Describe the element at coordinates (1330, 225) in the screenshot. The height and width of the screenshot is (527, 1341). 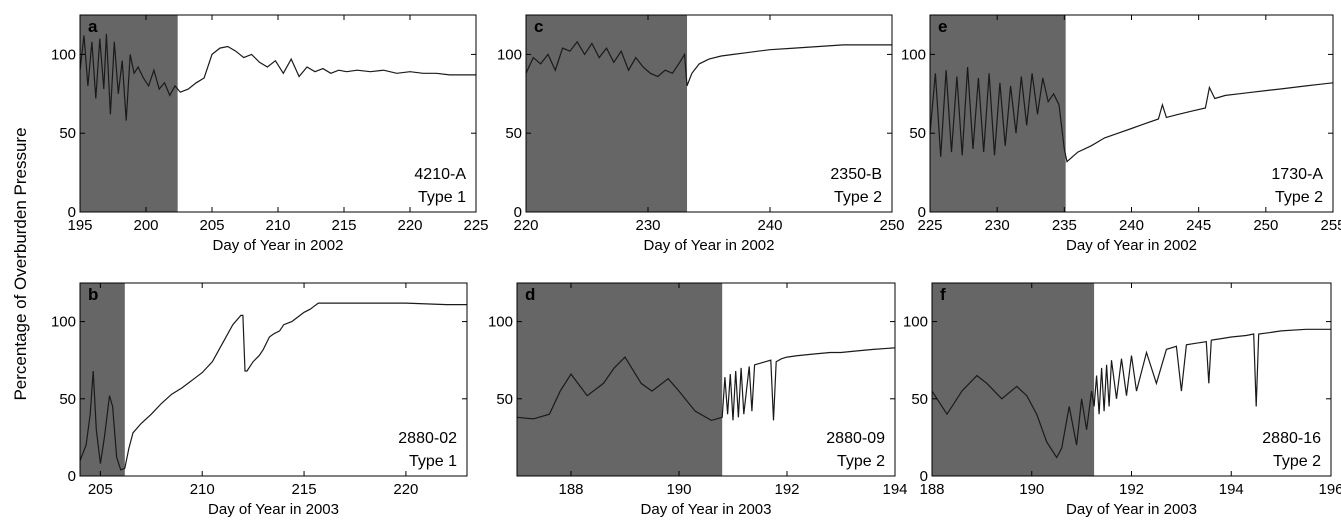
I see `x-tick-label: 255` at that location.